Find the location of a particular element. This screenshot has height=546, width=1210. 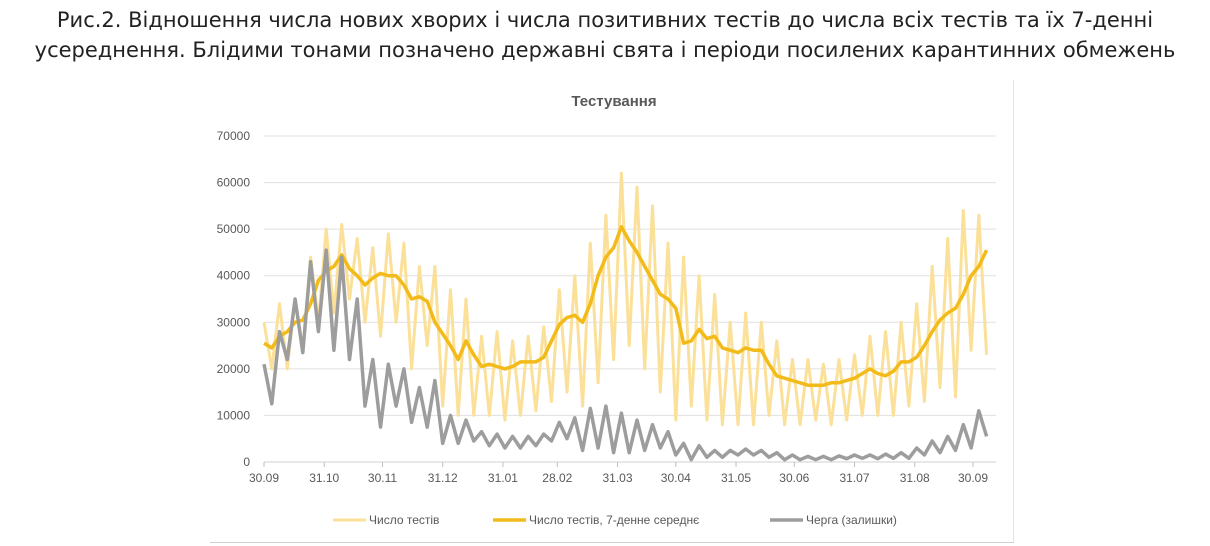

y-tick-label: 70000 is located at coordinates (234, 136).